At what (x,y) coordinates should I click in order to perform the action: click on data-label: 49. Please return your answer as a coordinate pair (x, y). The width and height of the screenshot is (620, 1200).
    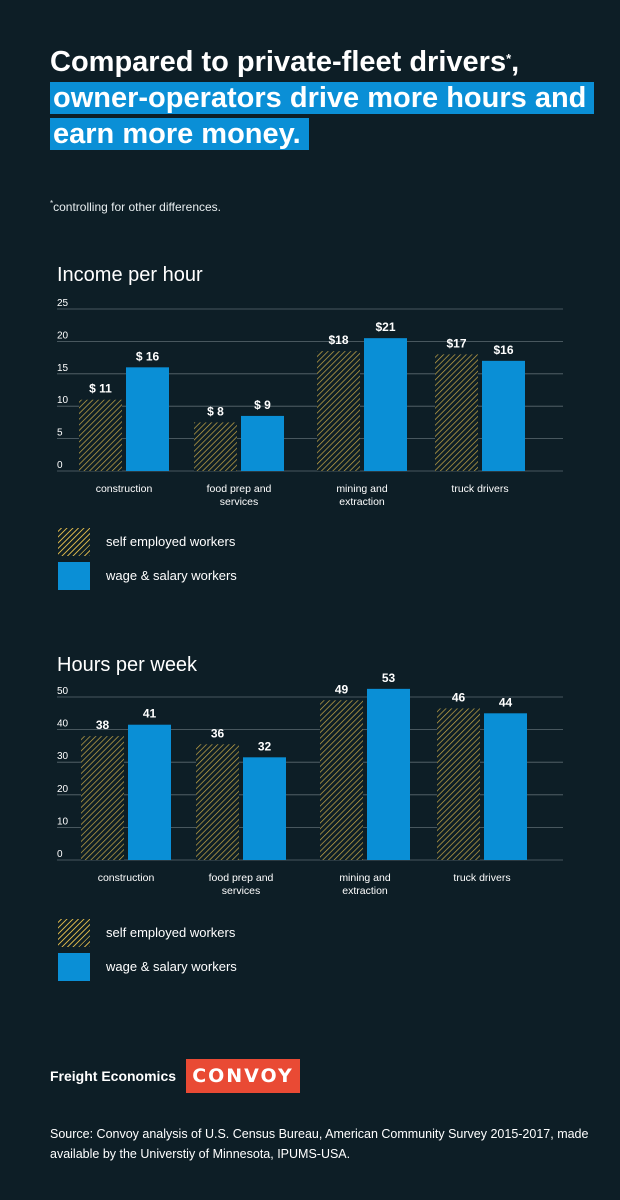
    Looking at the image, I should click on (342, 689).